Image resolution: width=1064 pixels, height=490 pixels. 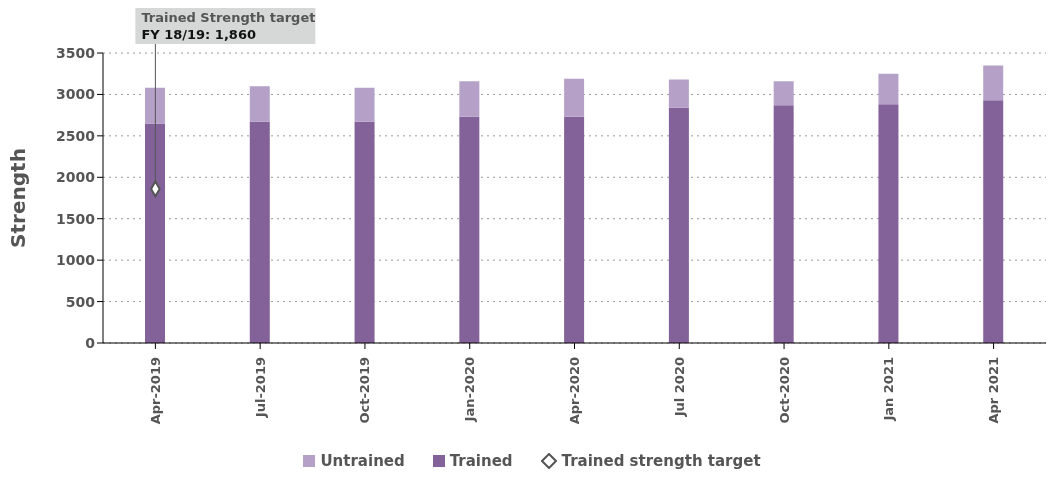 What do you see at coordinates (660, 461) in the screenshot?
I see `legend-label: Trained strength target` at bounding box center [660, 461].